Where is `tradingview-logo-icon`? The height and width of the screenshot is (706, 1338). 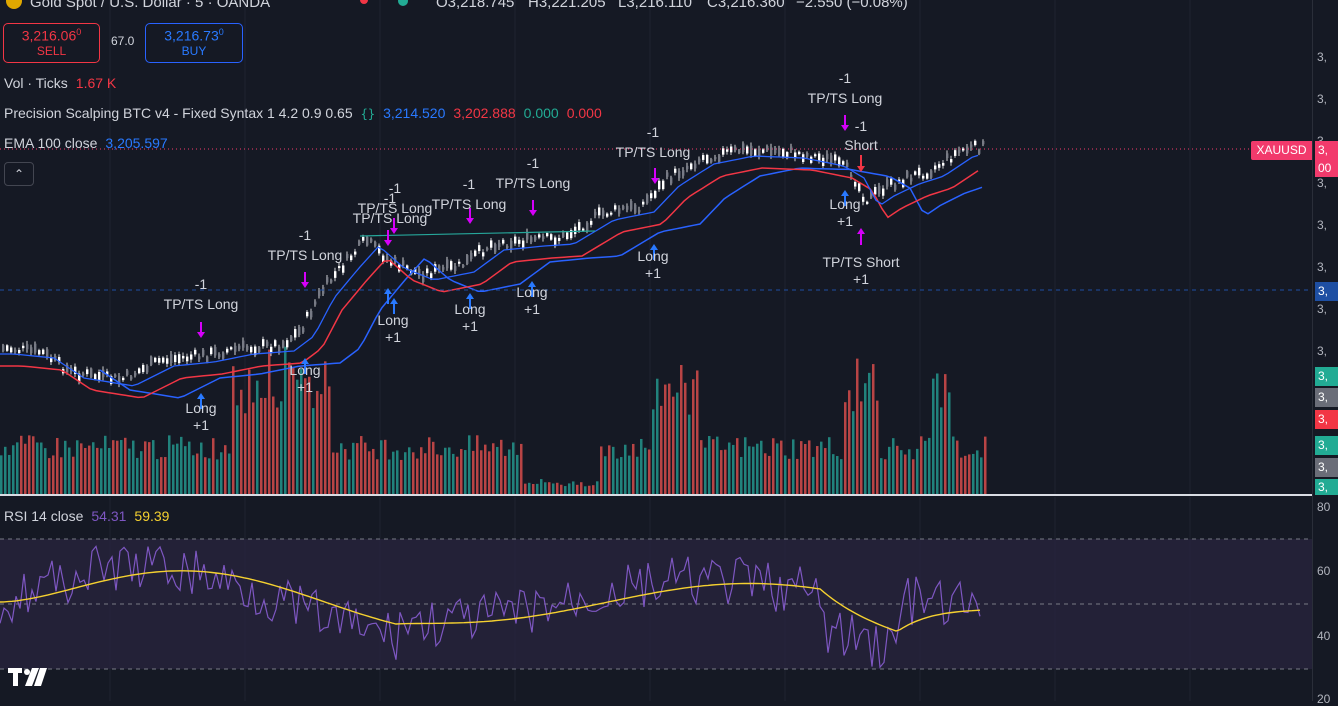
tradingview-logo-icon is located at coordinates (27, 677).